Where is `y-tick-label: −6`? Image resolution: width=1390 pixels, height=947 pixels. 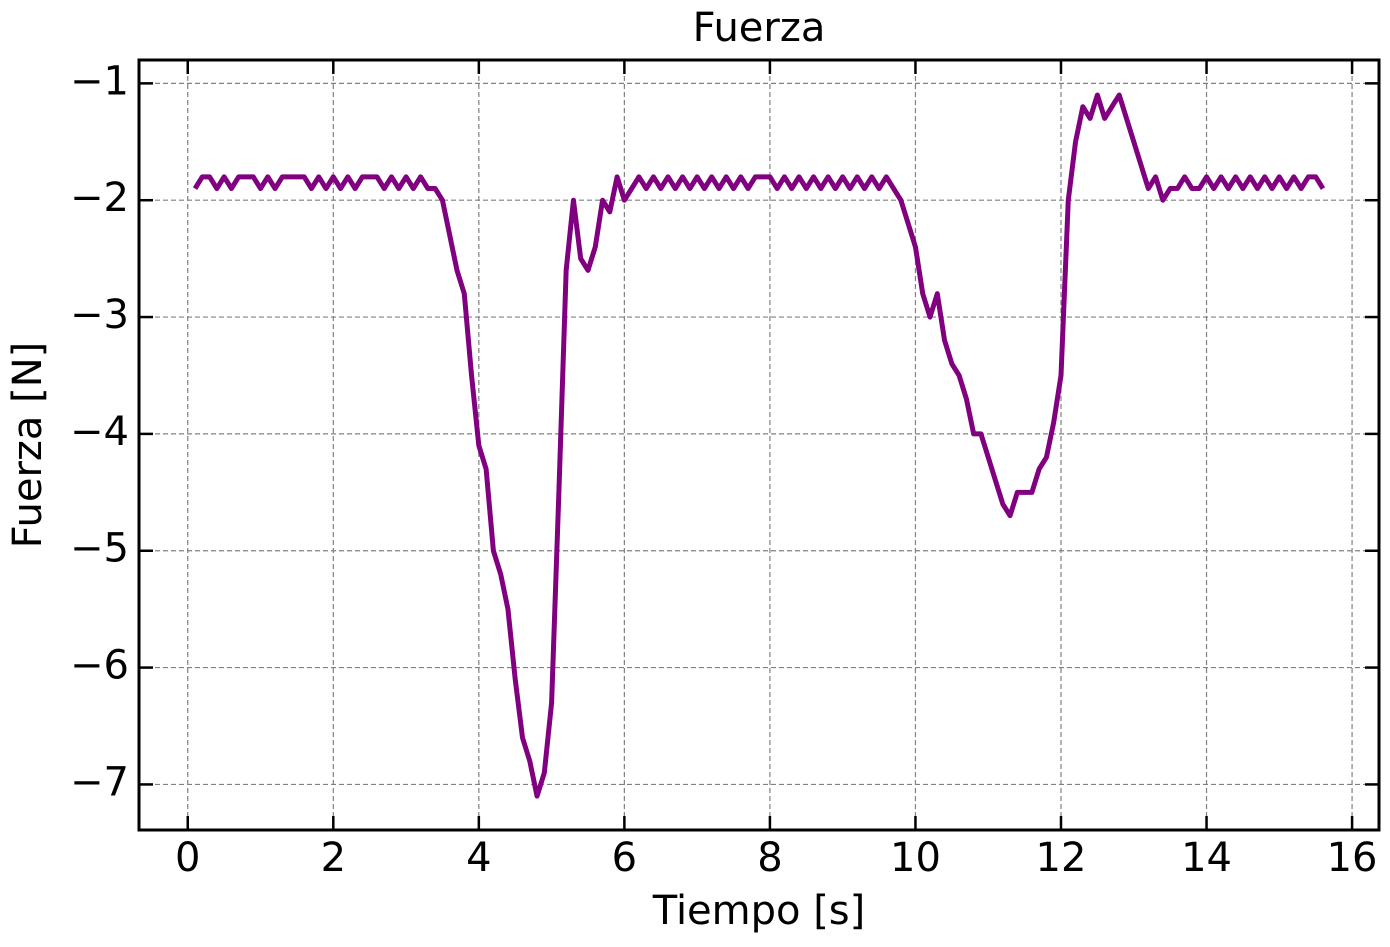
y-tick-label: −6 is located at coordinates (99, 666).